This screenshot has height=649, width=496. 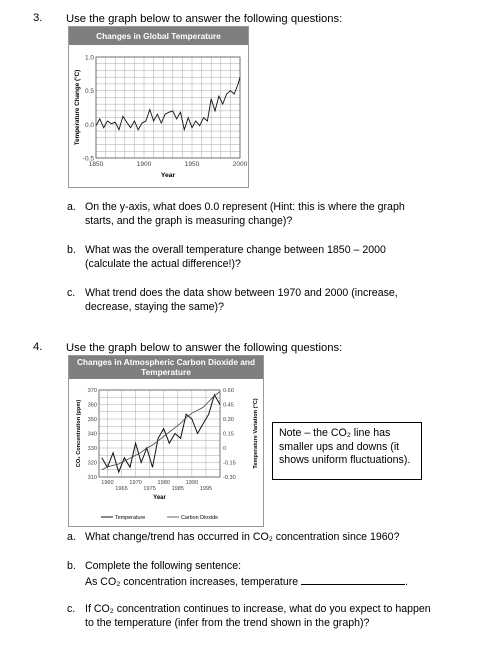 What do you see at coordinates (149, 489) in the screenshot?
I see `chart2-x-tick-label: 1975` at bounding box center [149, 489].